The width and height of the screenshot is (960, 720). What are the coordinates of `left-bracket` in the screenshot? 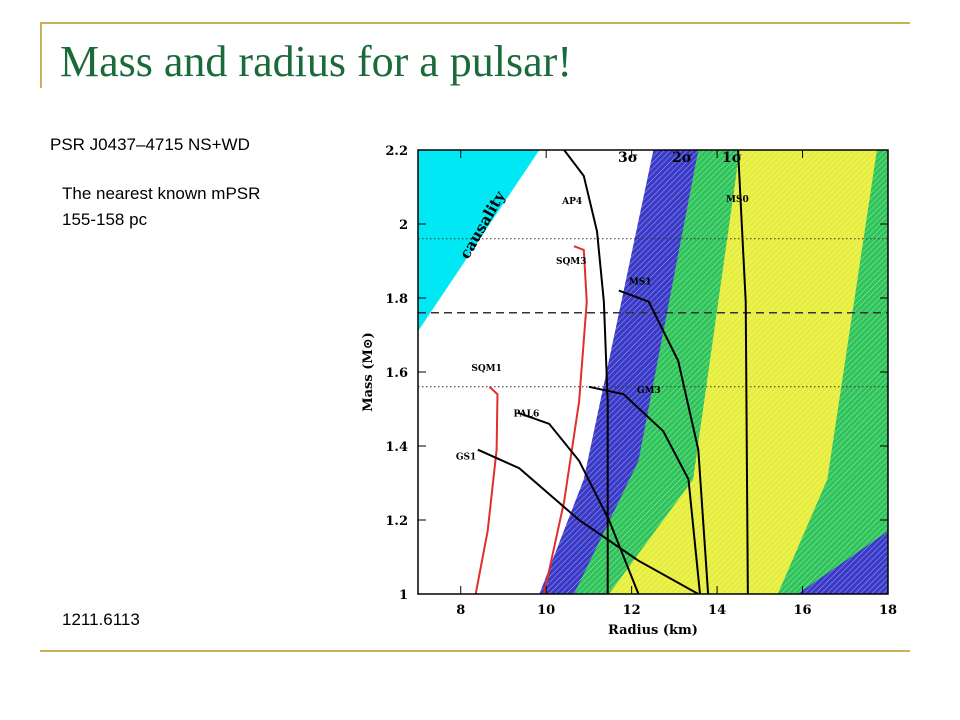 It's located at (41, 55).